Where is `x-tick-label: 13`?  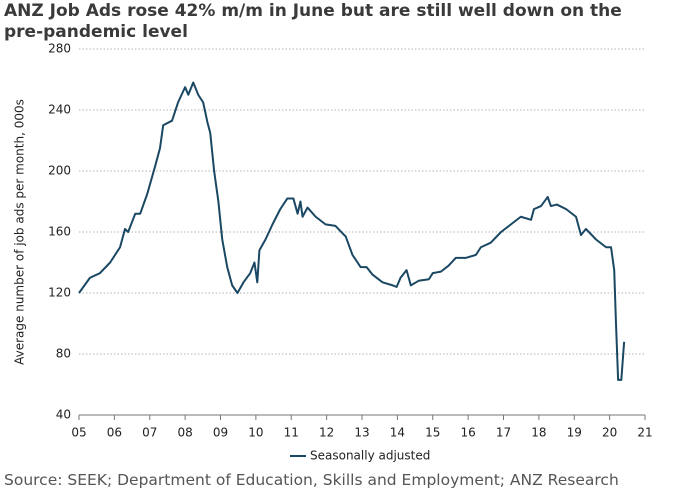
x-tick-label: 13 is located at coordinates (361, 433).